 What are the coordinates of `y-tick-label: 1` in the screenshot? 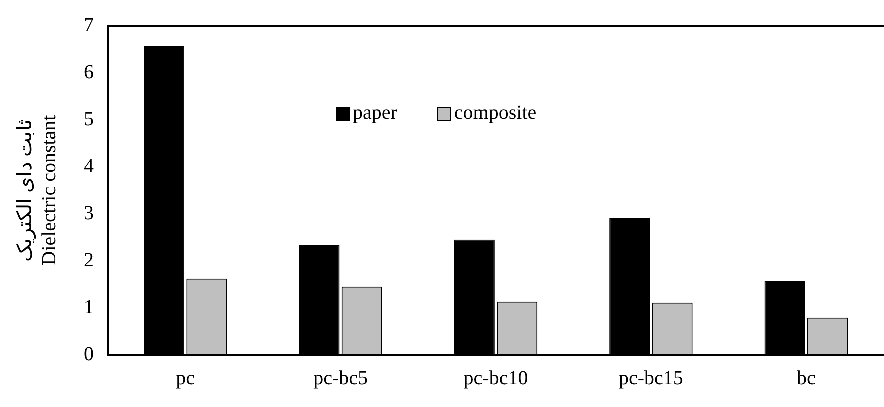 It's located at (89, 307).